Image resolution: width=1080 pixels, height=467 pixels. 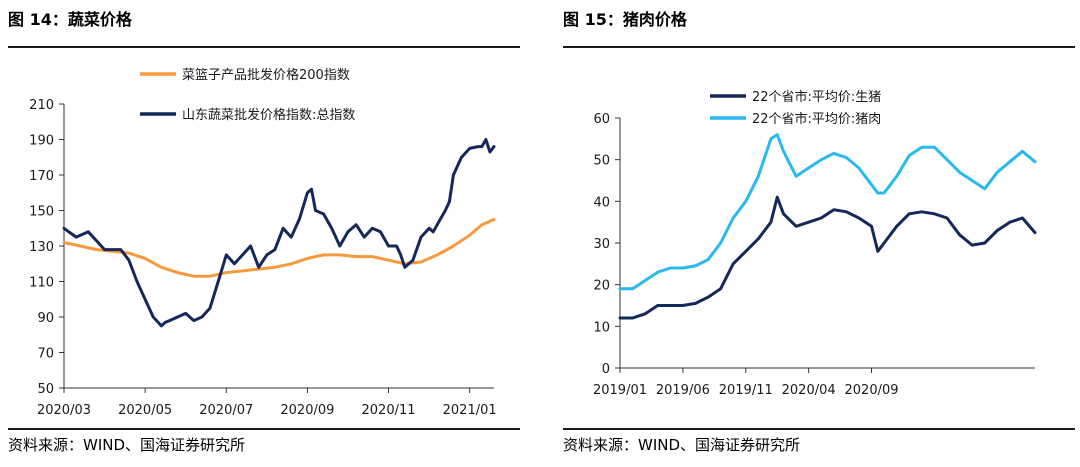 I want to click on y-tick-label: 0, so click(x=606, y=369).